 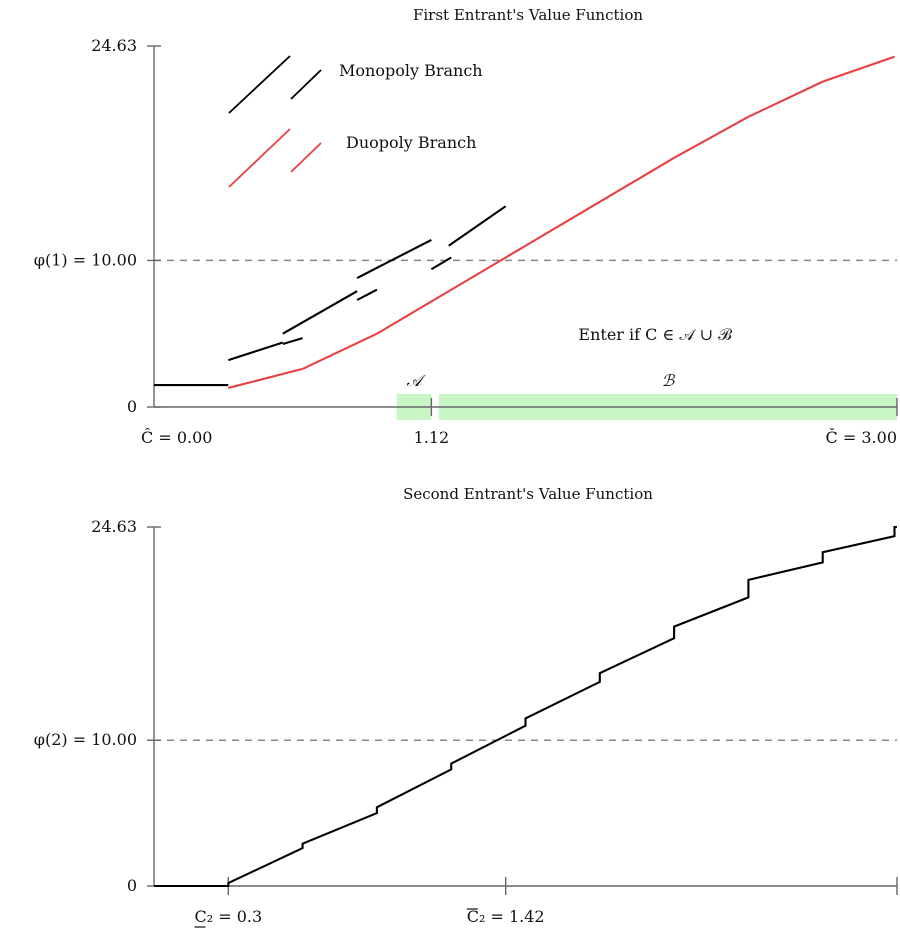 I want to click on x-tick-label-1: C₂ = 1.42, so click(x=506, y=916).